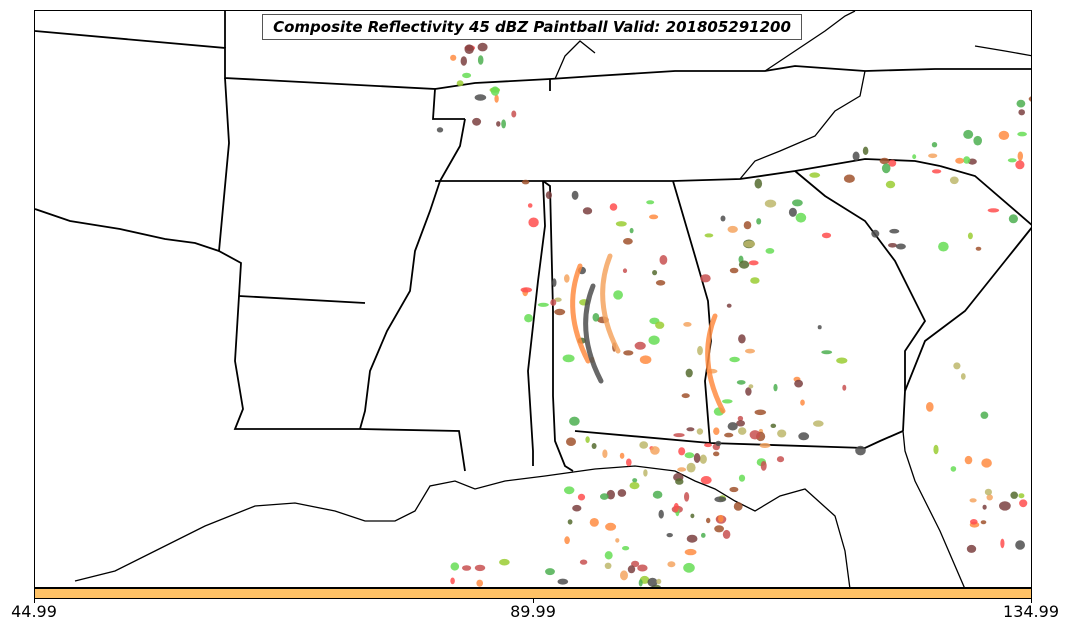 This screenshot has width=1070, height=633. Describe the element at coordinates (1031, 611) in the screenshot. I see `colorbar-tick-label: 134.99` at that location.